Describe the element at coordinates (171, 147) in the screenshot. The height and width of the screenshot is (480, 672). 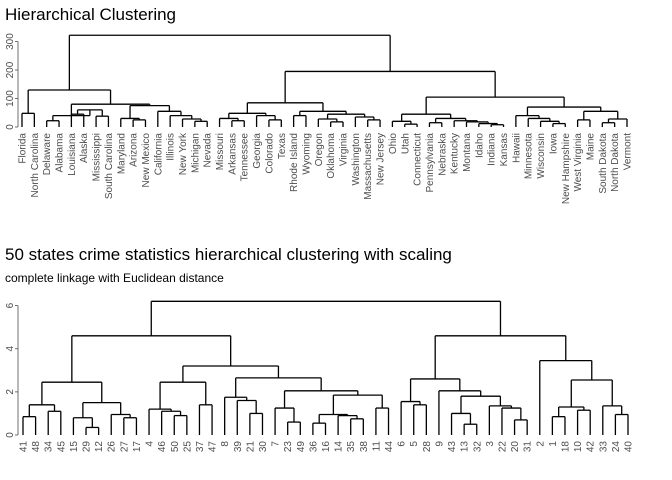
I see `leaf-label: Illinois` at that location.